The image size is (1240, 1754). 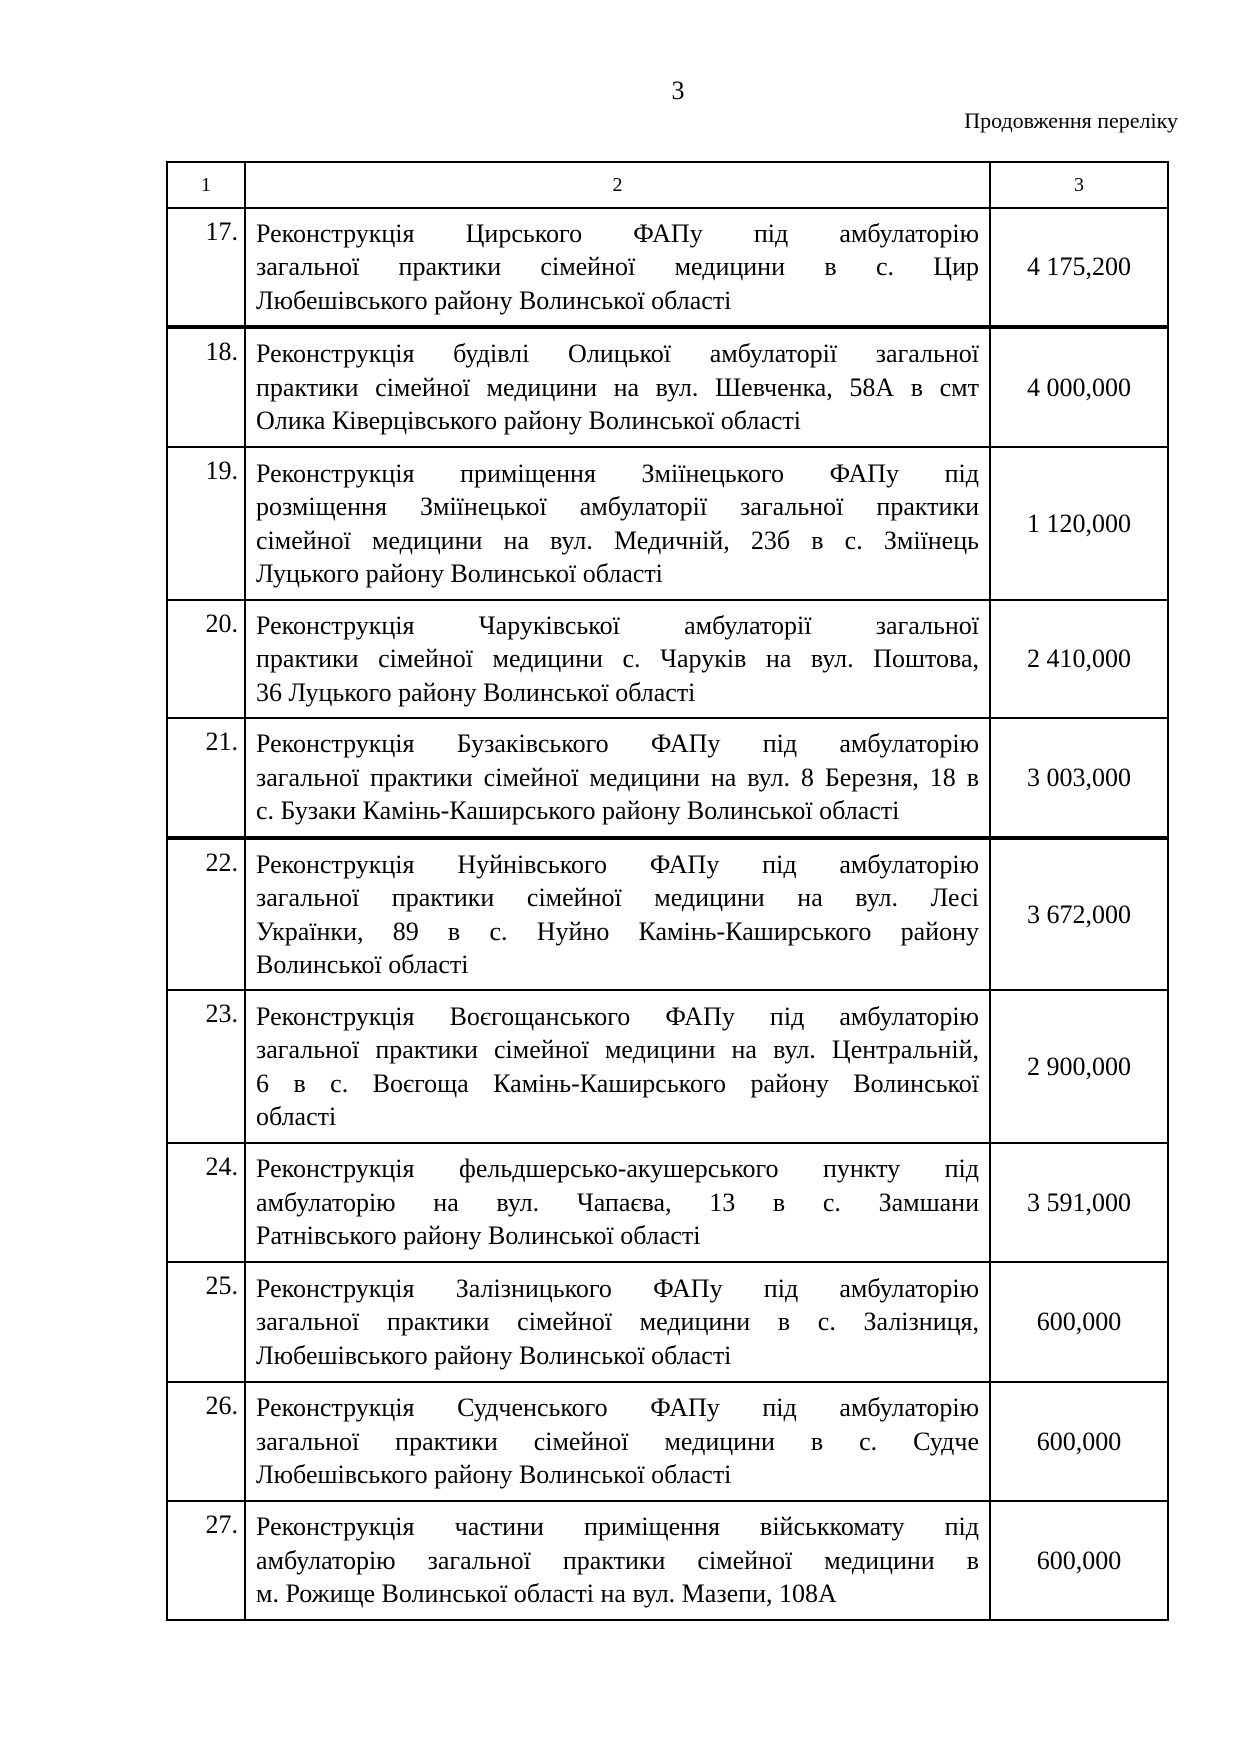 I want to click on description-line: Ратнівського району Волинської області, so click(x=478, y=1236).